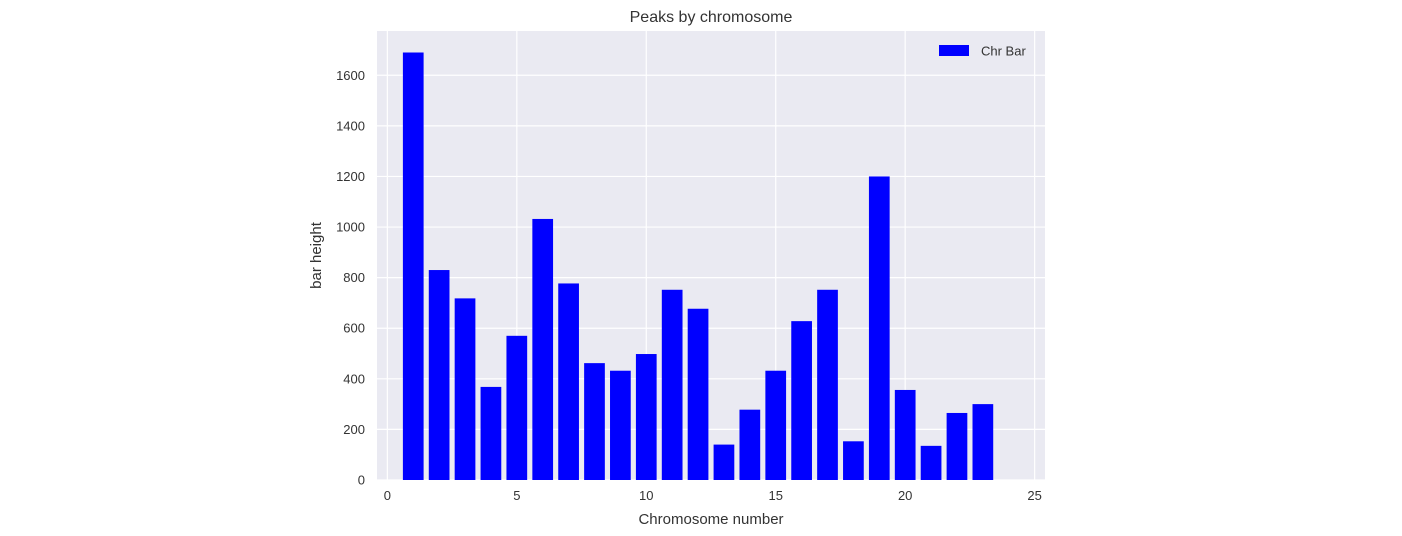 The height and width of the screenshot is (536, 1402). Describe the element at coordinates (1034, 495) in the screenshot. I see `x-tick-label: 25` at that location.